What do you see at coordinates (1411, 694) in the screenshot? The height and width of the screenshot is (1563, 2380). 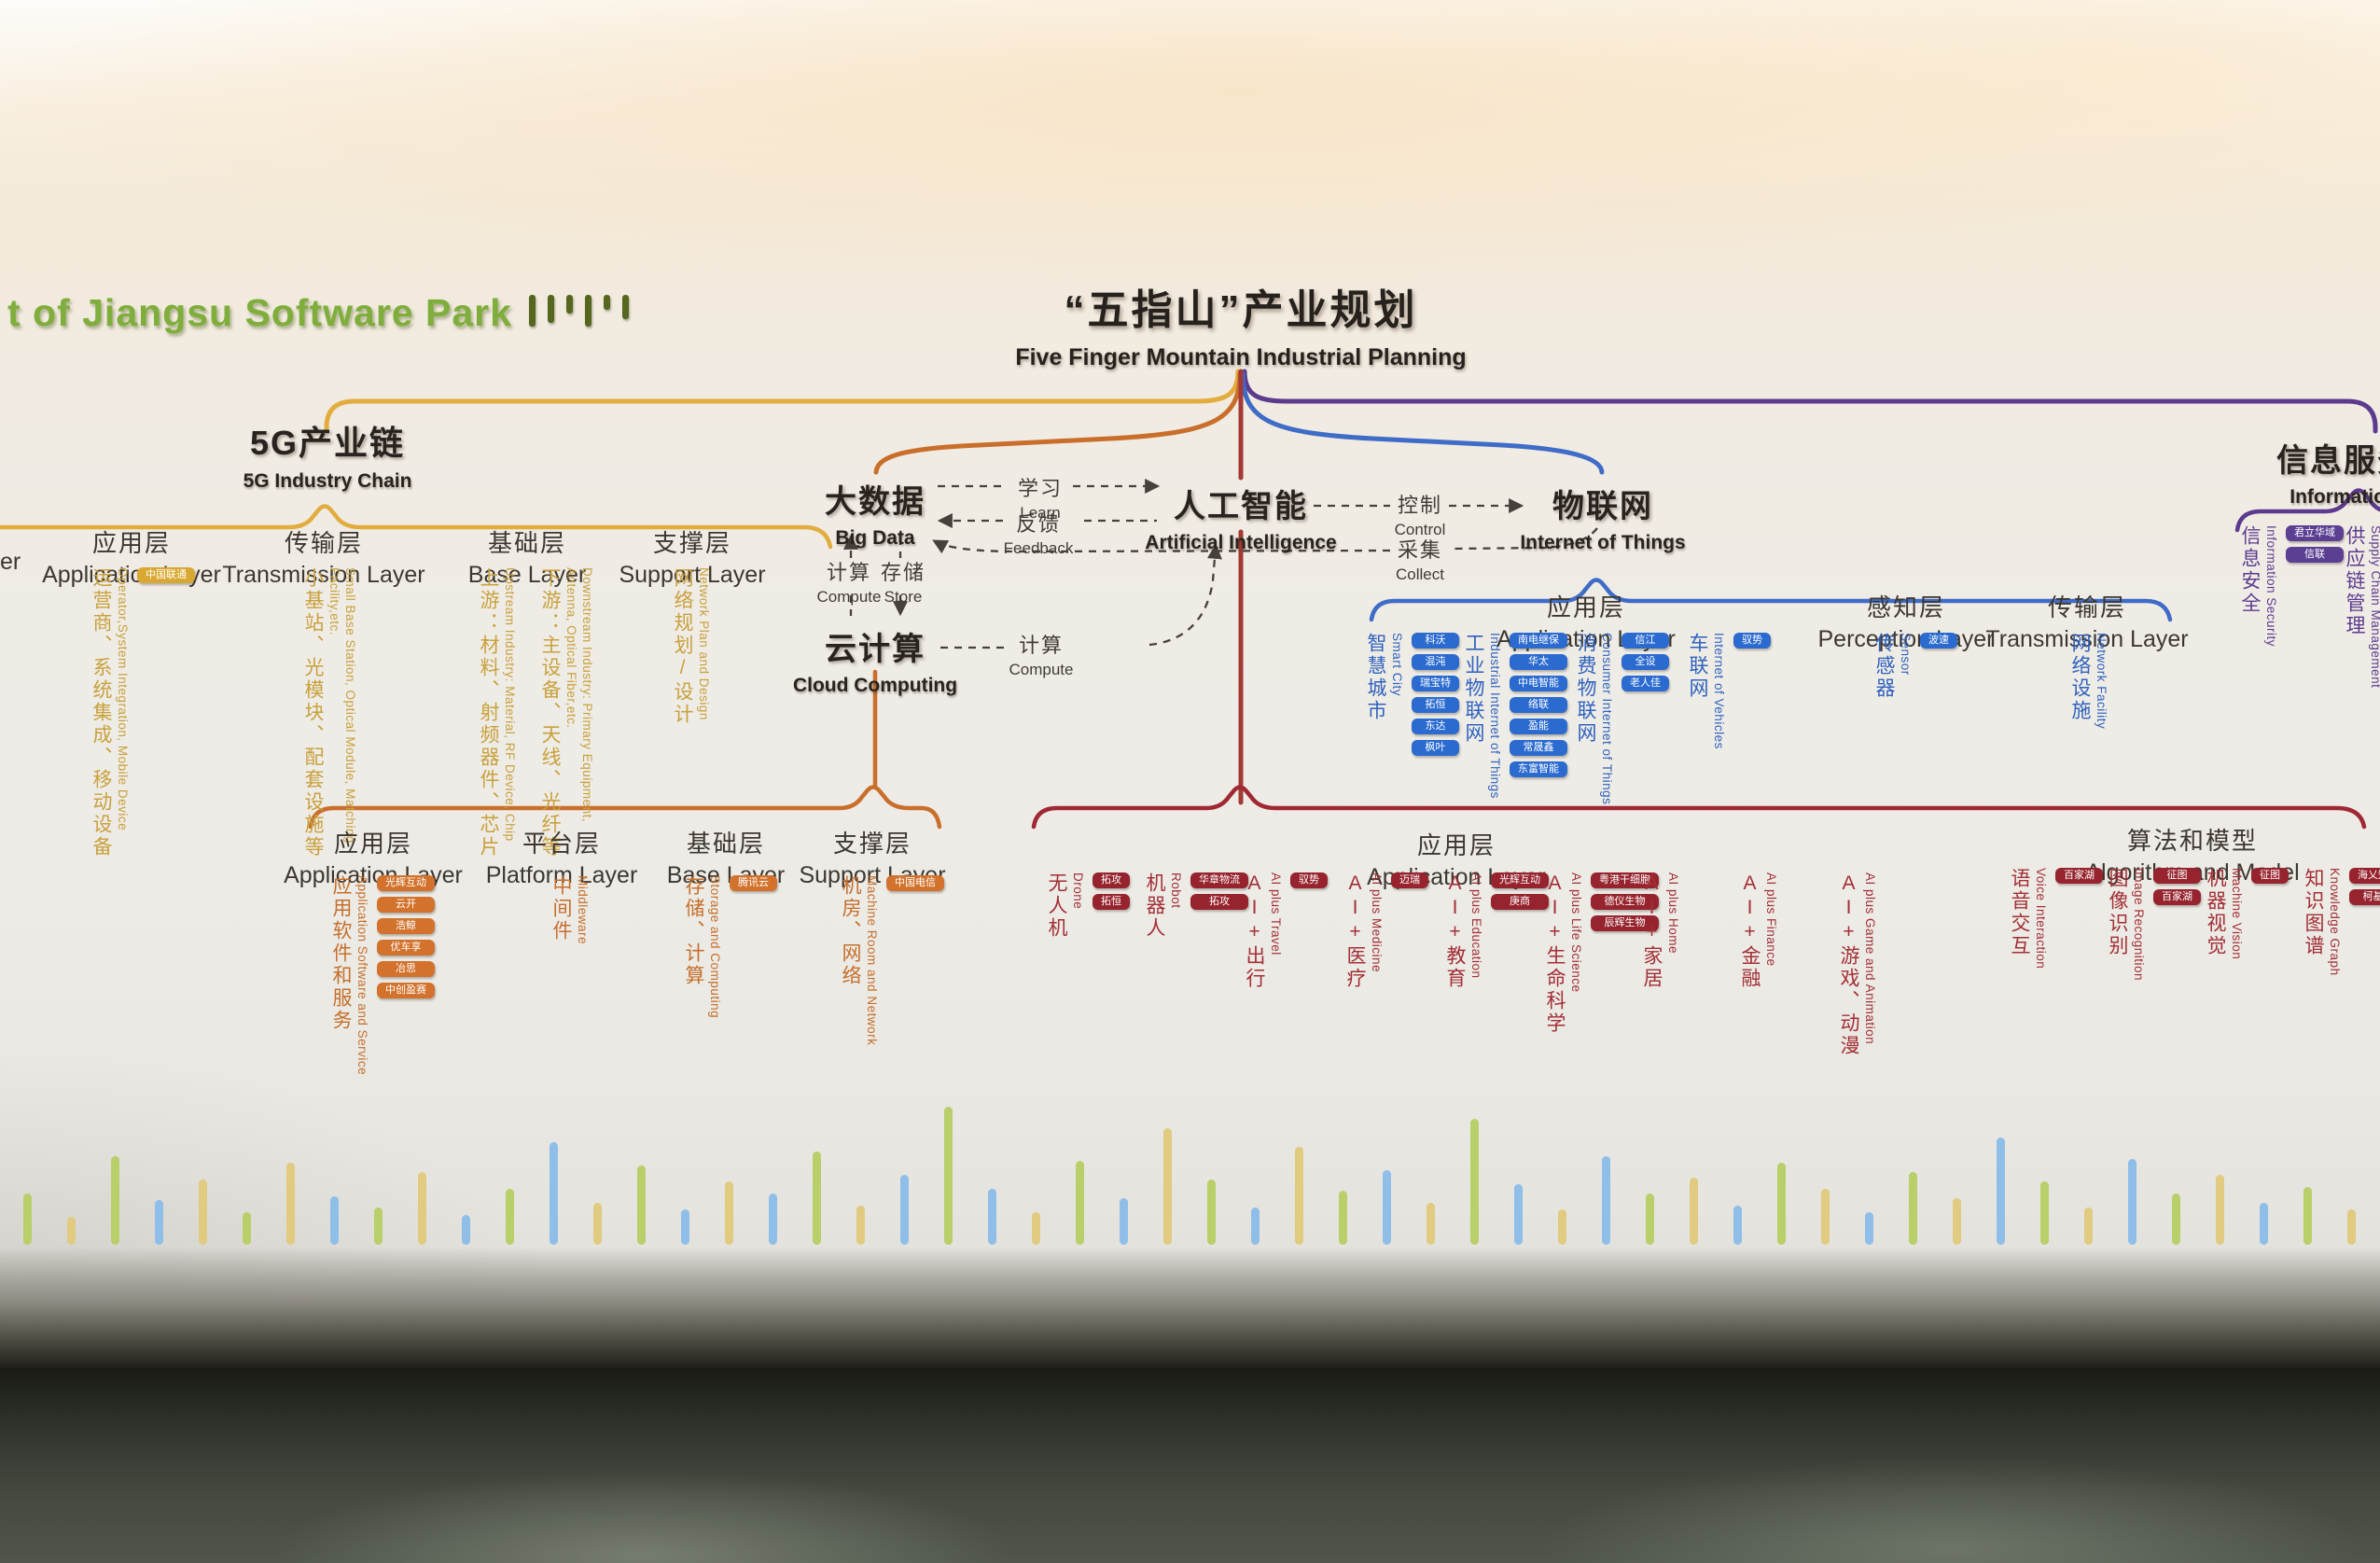 I see `iot-item-0-0: 智慧城市 Smart City 科沃 混沌 瑞宝特 拓恒 东达 枫叶` at bounding box center [1411, 694].